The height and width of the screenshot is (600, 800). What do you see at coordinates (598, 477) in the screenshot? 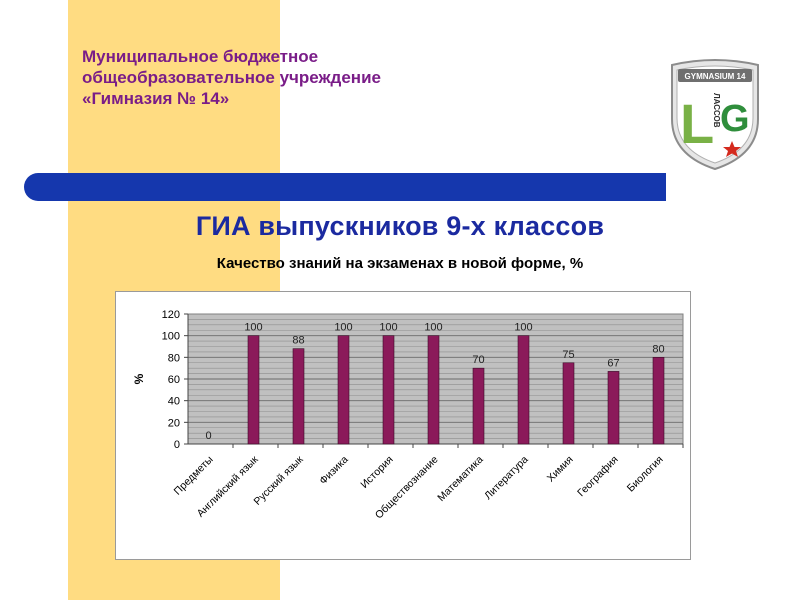
I see `x-tick-label: География` at bounding box center [598, 477].